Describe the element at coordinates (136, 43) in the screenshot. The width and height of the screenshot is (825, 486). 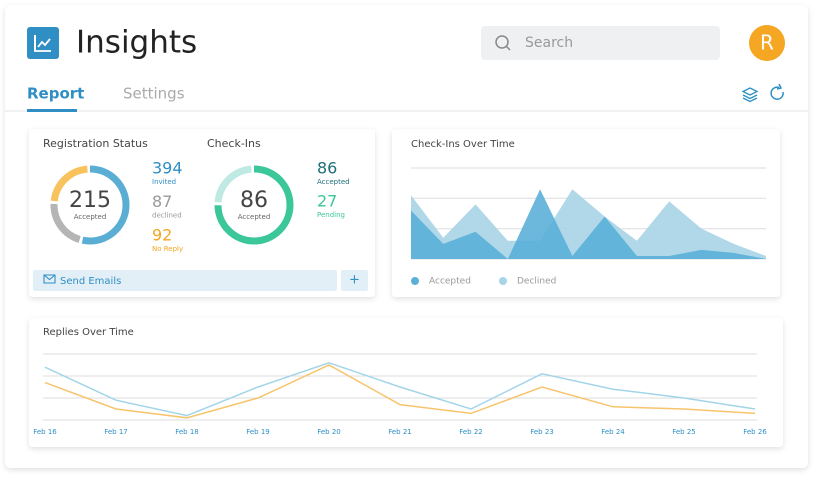
I see `app-title: Insights` at that location.